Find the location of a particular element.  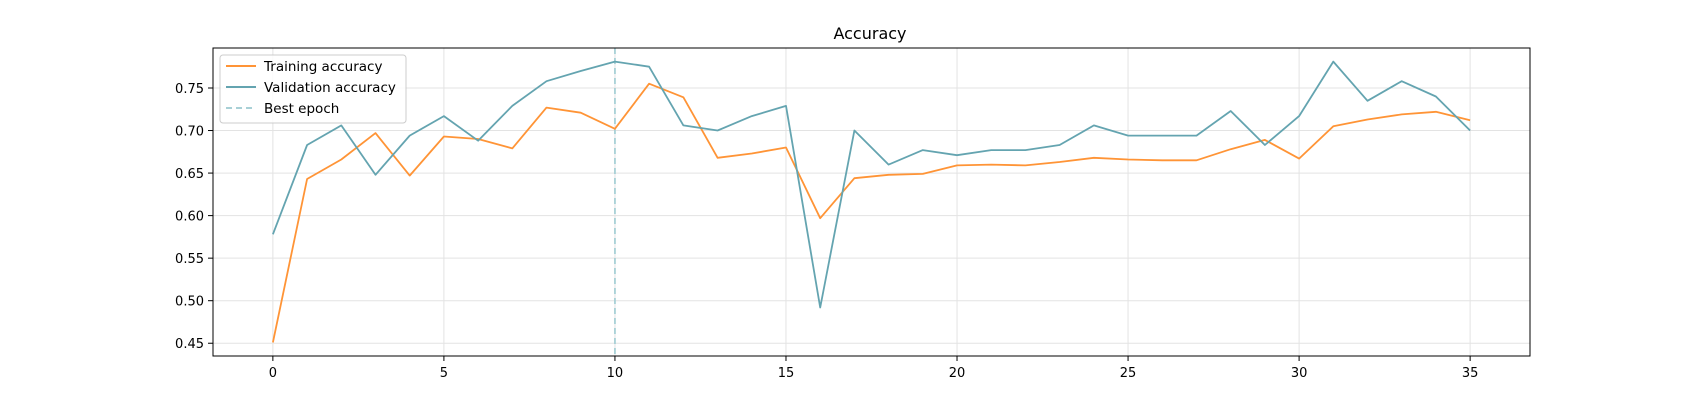

y-tick-label: 0.50 is located at coordinates (189, 302).